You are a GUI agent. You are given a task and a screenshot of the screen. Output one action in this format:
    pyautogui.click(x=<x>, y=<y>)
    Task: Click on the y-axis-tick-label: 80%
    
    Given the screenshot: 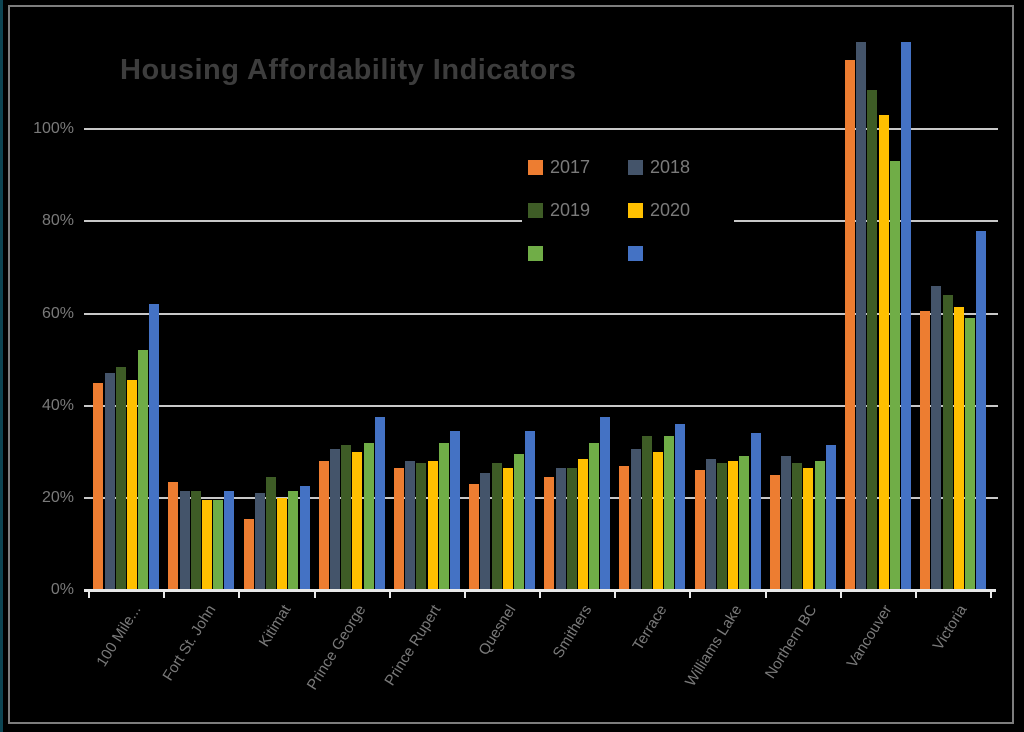 What is the action you would take?
    pyautogui.click(x=57, y=221)
    